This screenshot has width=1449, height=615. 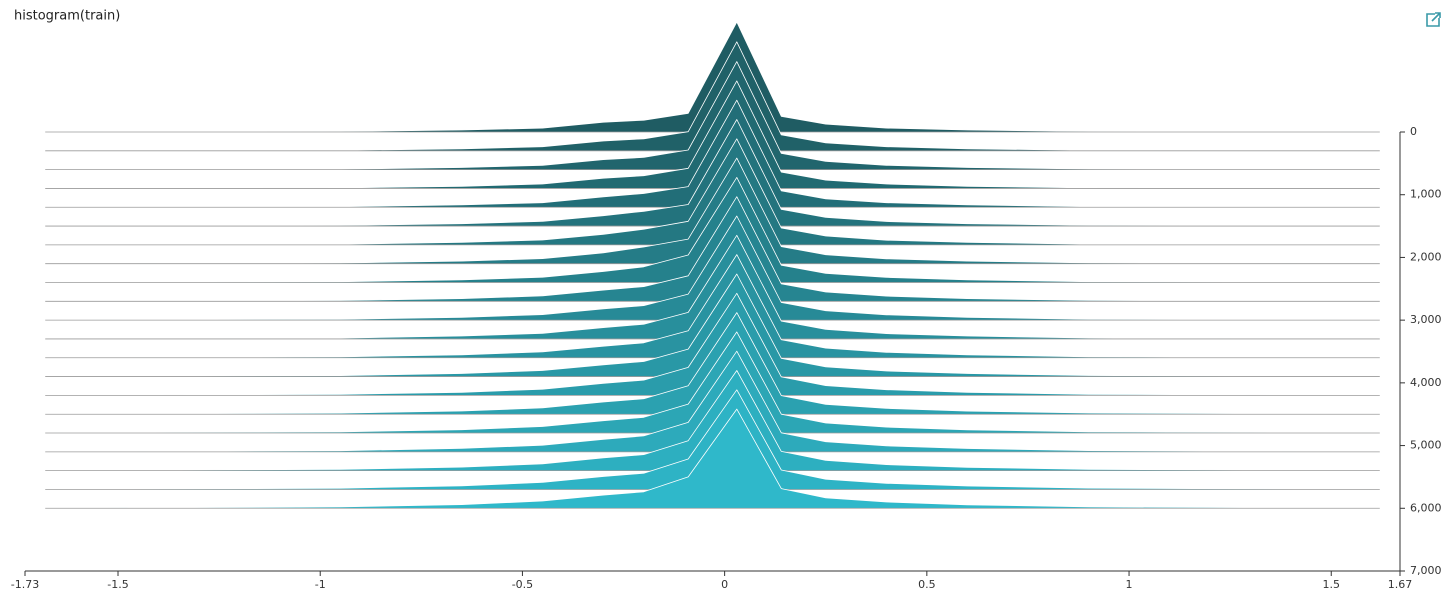 I want to click on x-tick-label: 1.5, so click(x=1332, y=584).